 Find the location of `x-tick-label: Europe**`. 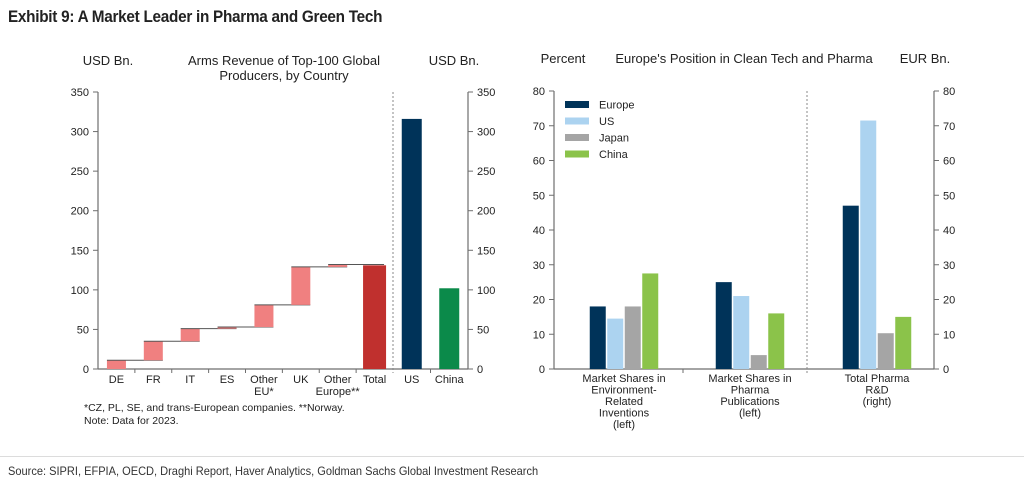

x-tick-label: Europe** is located at coordinates (338, 392).